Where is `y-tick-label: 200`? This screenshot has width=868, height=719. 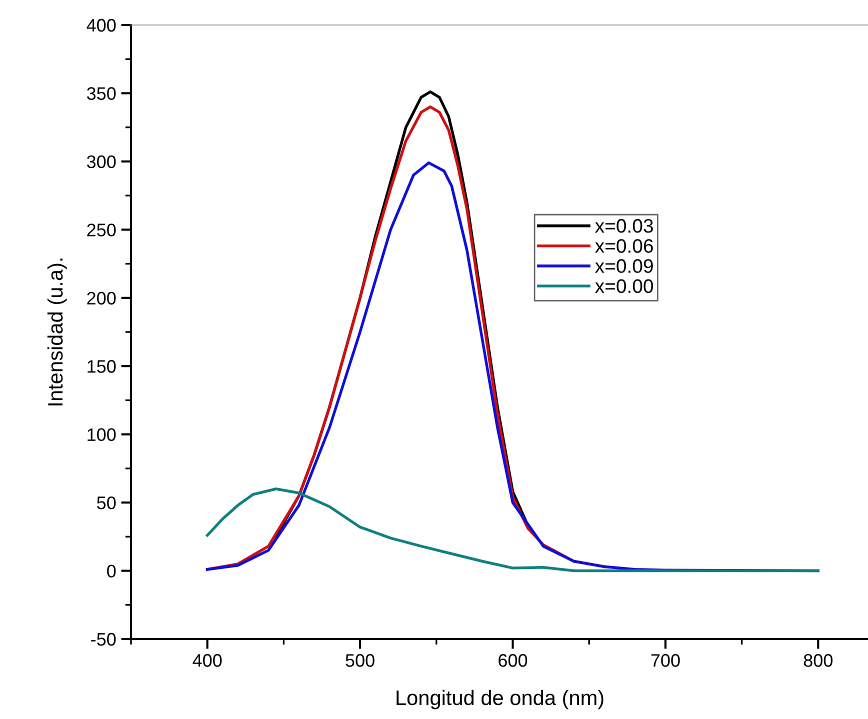
y-tick-label: 200 is located at coordinates (101, 298).